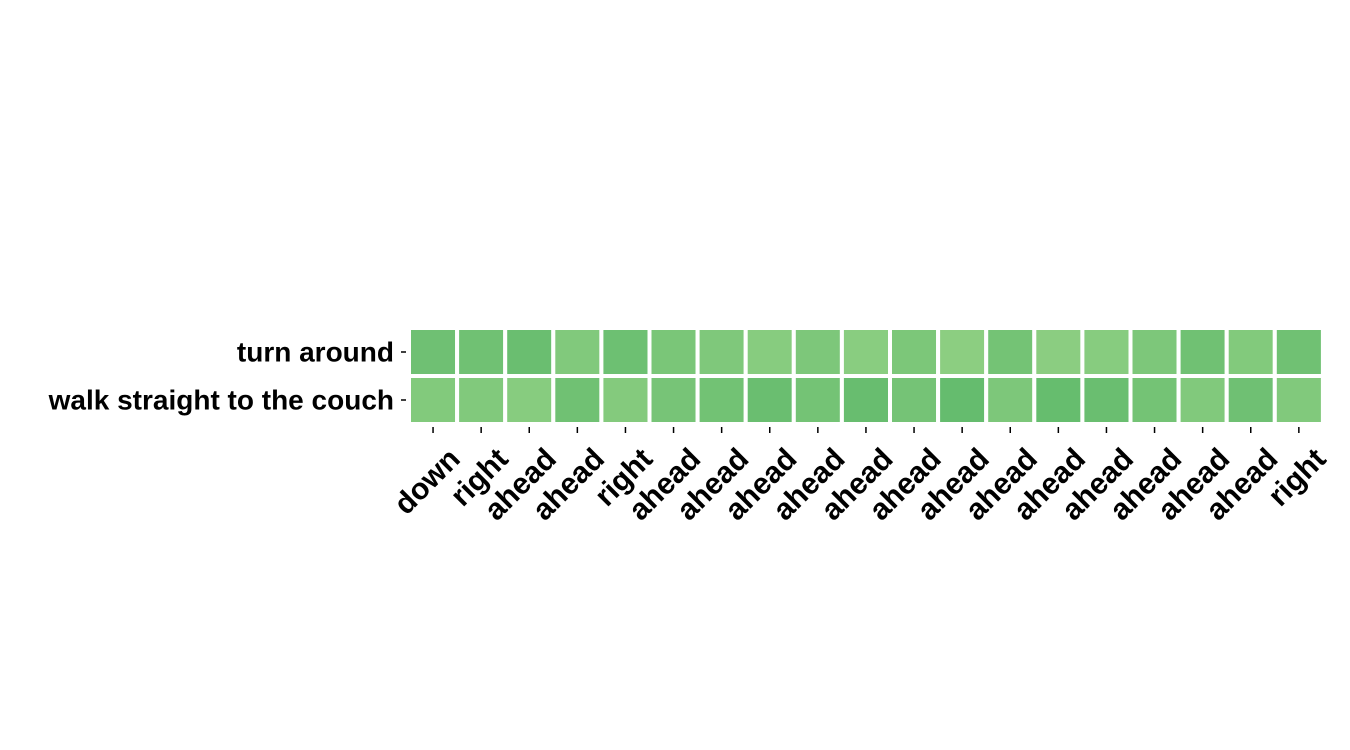 This screenshot has height=750, width=1350. Describe the element at coordinates (529, 400) in the screenshot. I see `heatmap-cell-r1-c2` at that location.